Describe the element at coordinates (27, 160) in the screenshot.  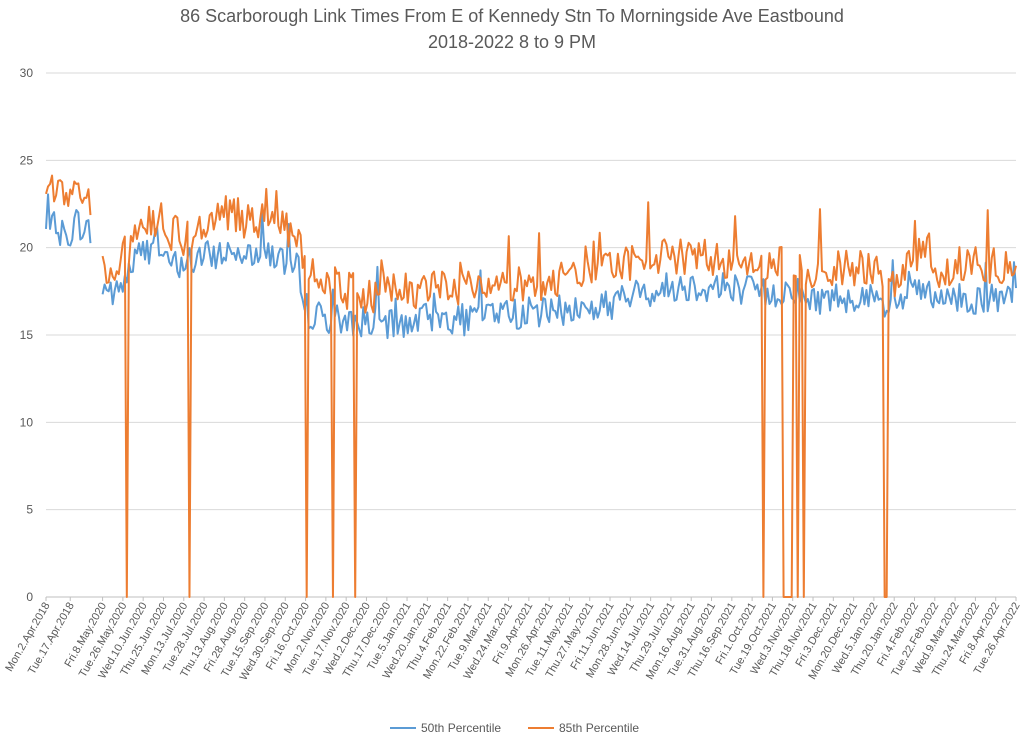
I see `y-tick-label: 25` at that location.